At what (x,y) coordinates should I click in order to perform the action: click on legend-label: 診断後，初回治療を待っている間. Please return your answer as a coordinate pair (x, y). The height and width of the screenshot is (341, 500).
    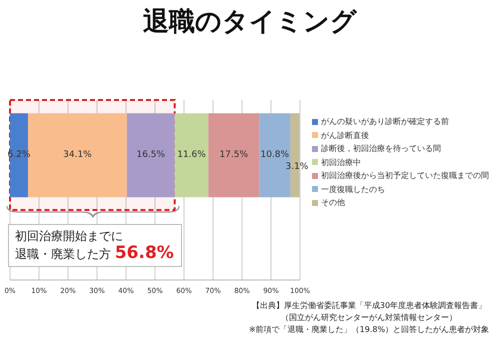
    Looking at the image, I should click on (381, 149).